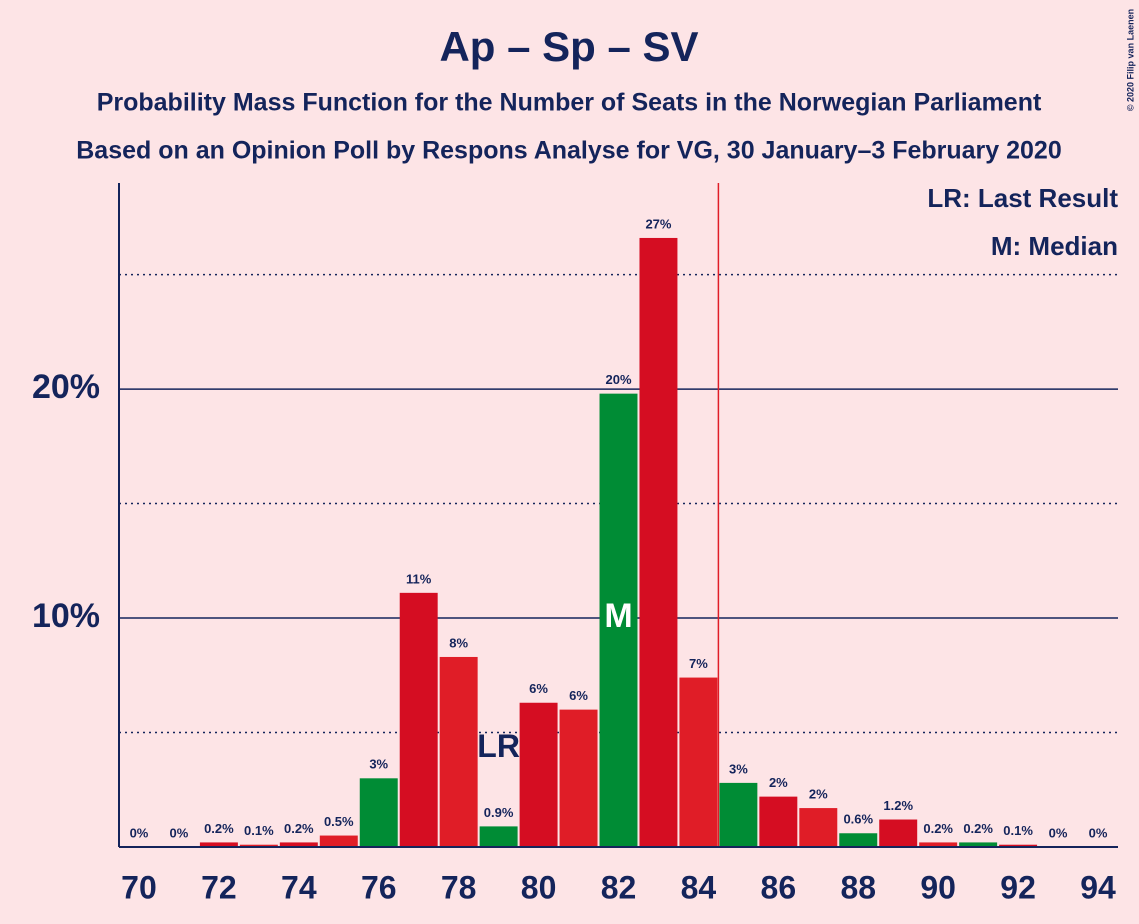 The image size is (1139, 924). What do you see at coordinates (339, 821) in the screenshot?
I see `value-label: 0.5%` at bounding box center [339, 821].